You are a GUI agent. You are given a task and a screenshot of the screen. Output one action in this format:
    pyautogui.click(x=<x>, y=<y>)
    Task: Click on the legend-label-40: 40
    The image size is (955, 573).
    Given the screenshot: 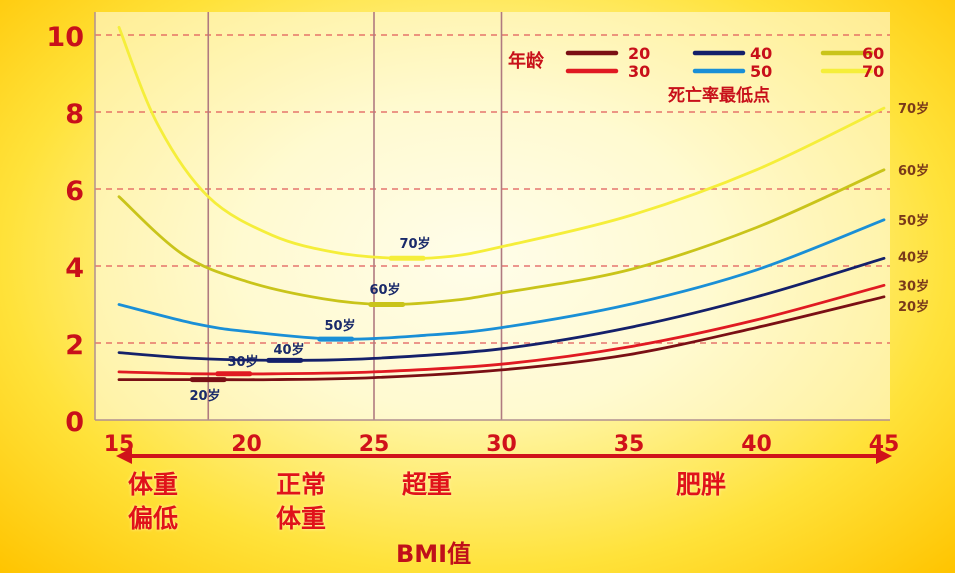 What is the action you would take?
    pyautogui.click(x=761, y=53)
    